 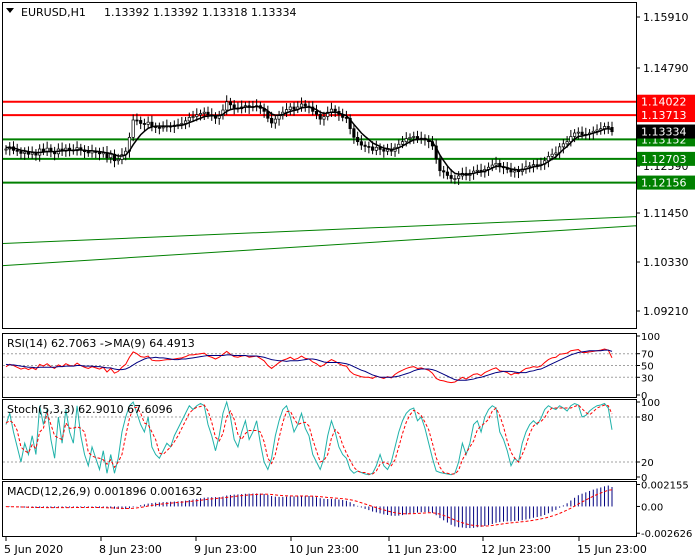 I want to click on symbol-dropdown-icon, so click(x=10, y=10).